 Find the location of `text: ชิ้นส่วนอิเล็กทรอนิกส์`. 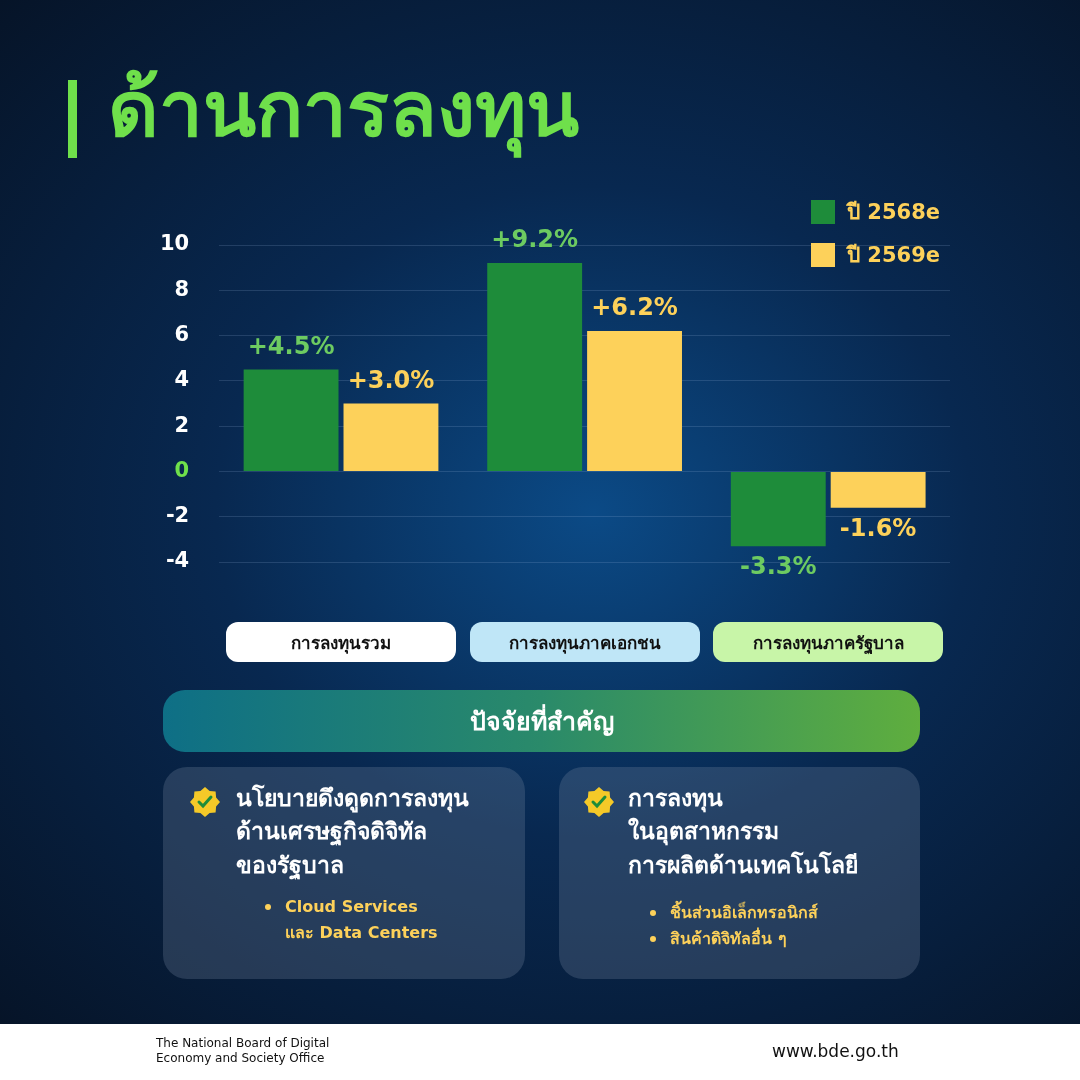

text: ชิ้นส่วนอิเล็กทรอนิกส์ is located at coordinates (743, 912).